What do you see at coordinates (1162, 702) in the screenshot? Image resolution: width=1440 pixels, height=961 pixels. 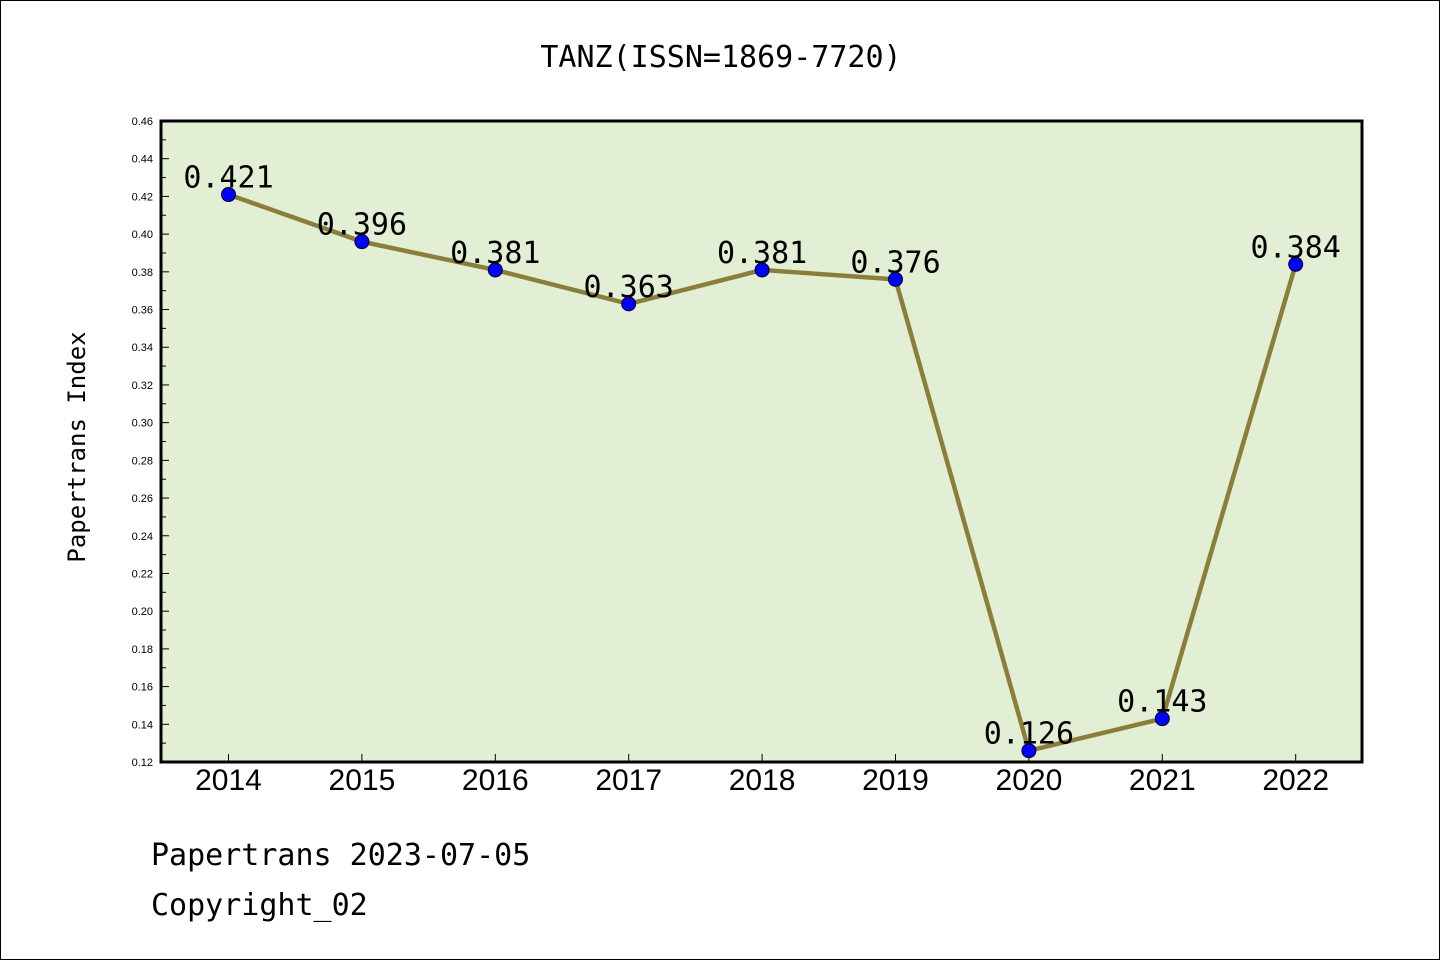 I see `data-label: 0.143` at bounding box center [1162, 702].